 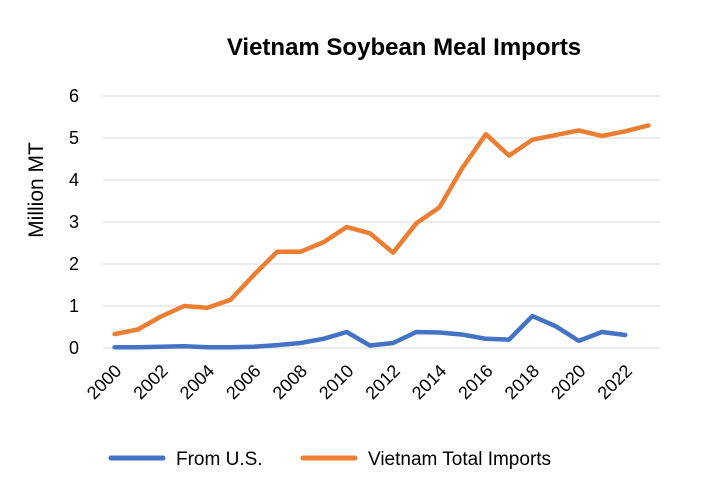 I want to click on x-tick-label: 2000, so click(x=104, y=382).